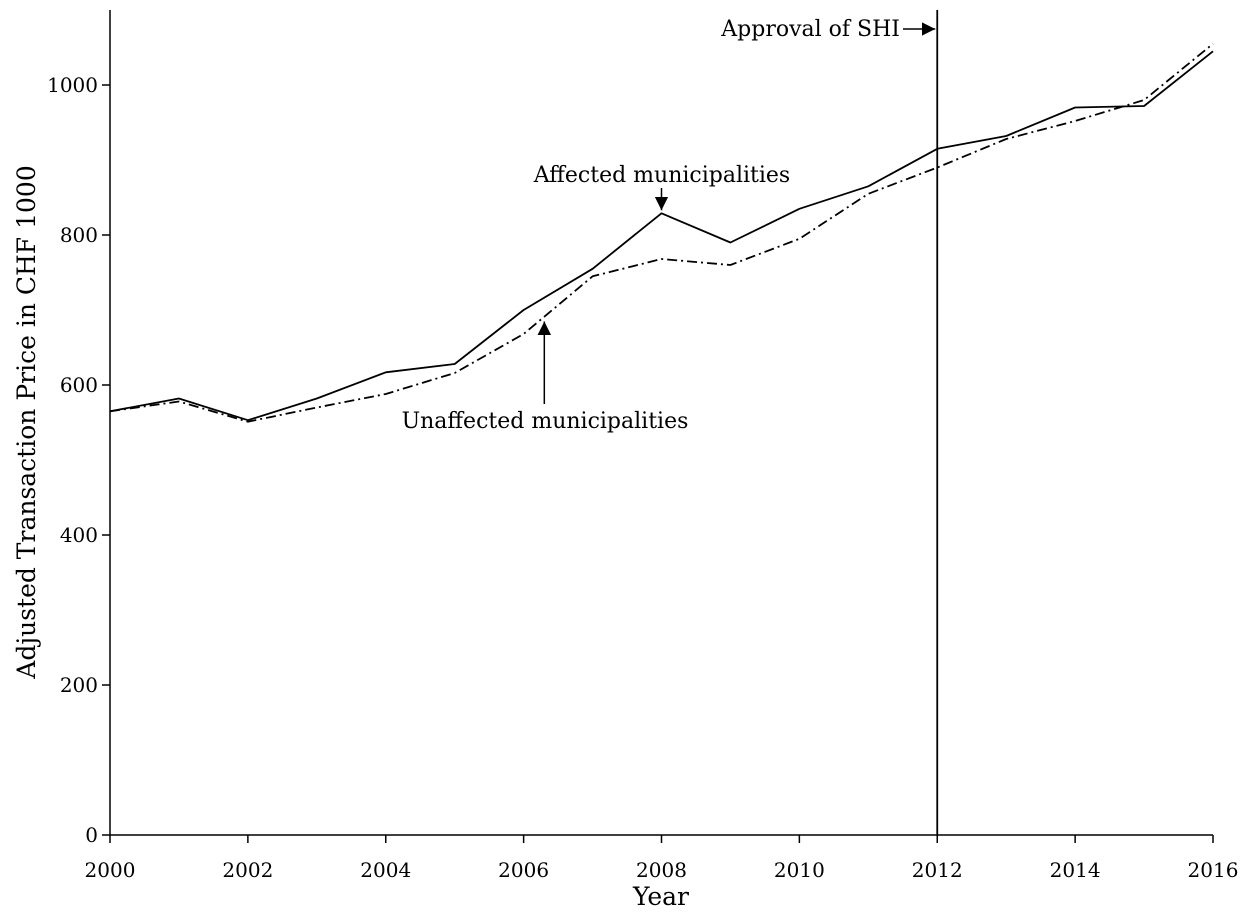 The height and width of the screenshot is (912, 1250). What do you see at coordinates (937, 870) in the screenshot?
I see `x-tick-label: 2012` at bounding box center [937, 870].